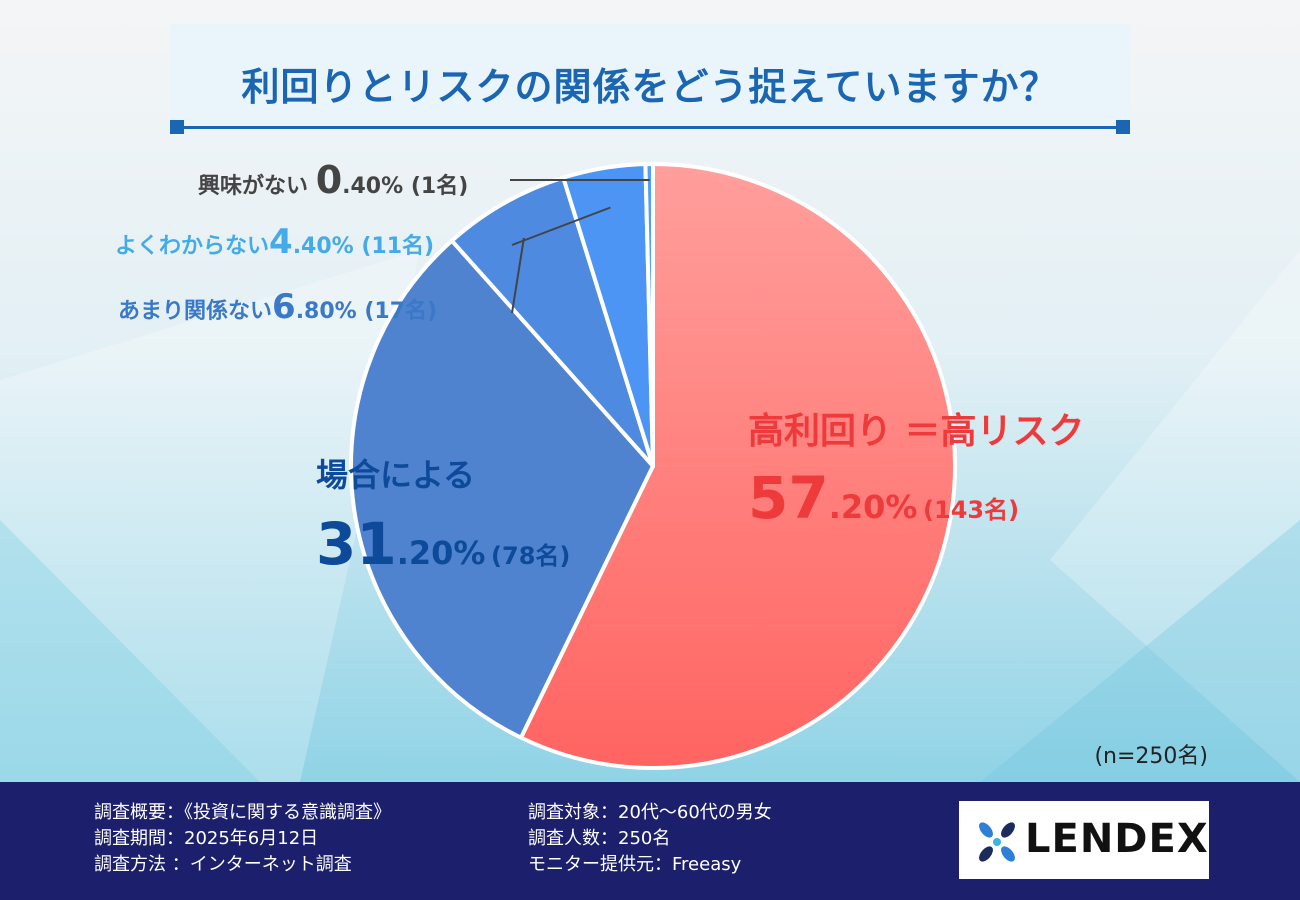 This screenshot has width=1300, height=900. I want to click on slice-count: (11名), so click(398, 246).